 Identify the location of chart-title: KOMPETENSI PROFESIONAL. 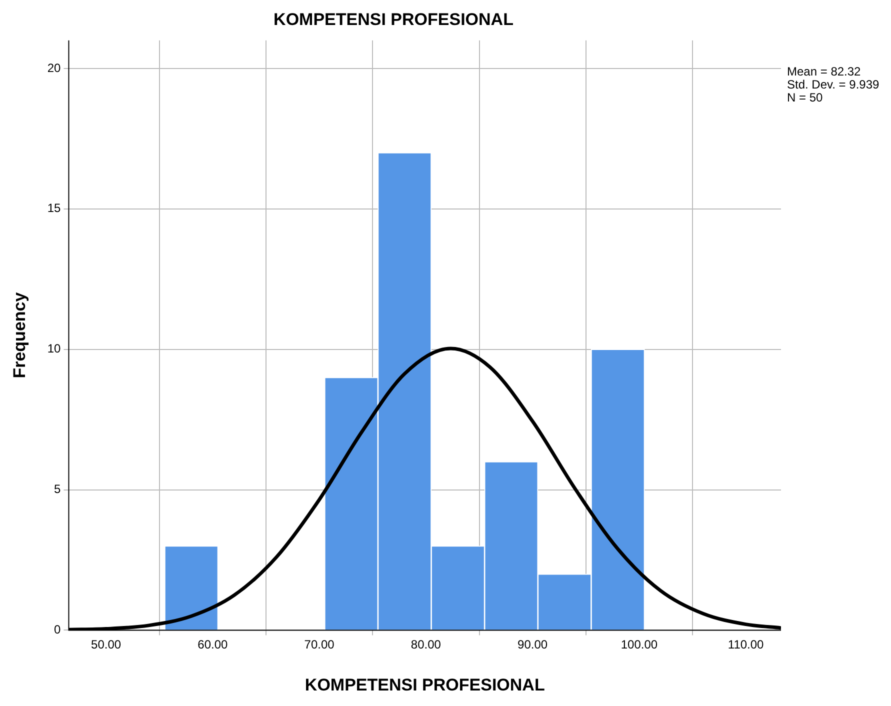
(394, 19).